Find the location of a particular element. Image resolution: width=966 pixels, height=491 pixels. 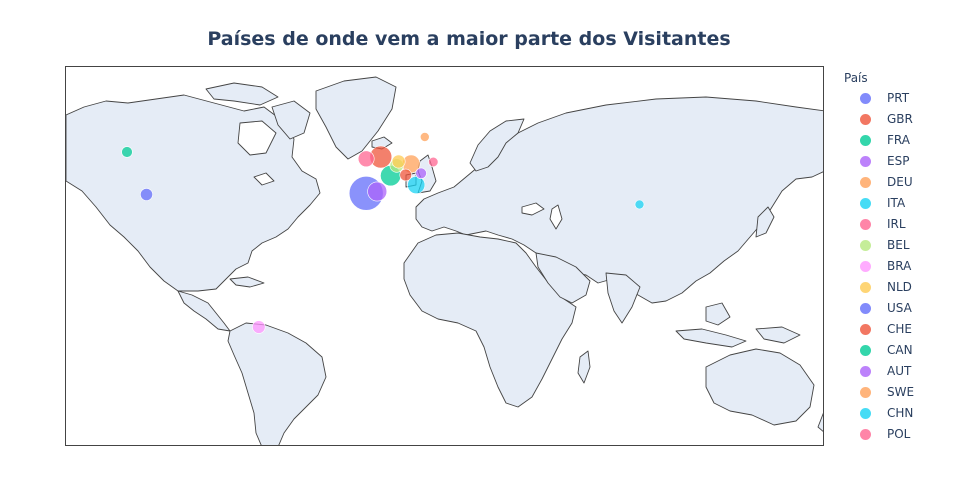

marker-chn is located at coordinates (639, 204).